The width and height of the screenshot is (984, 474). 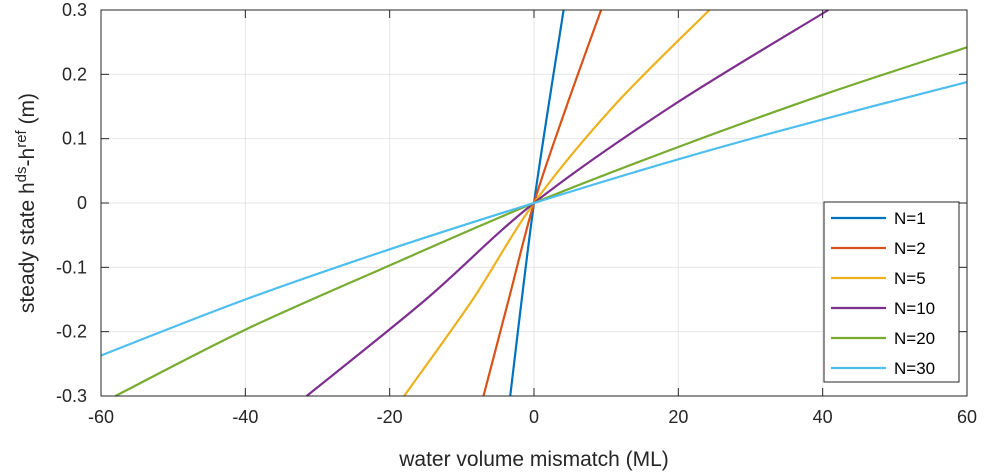 I want to click on y-axis-title-suffix: (m), so click(x=27, y=111).